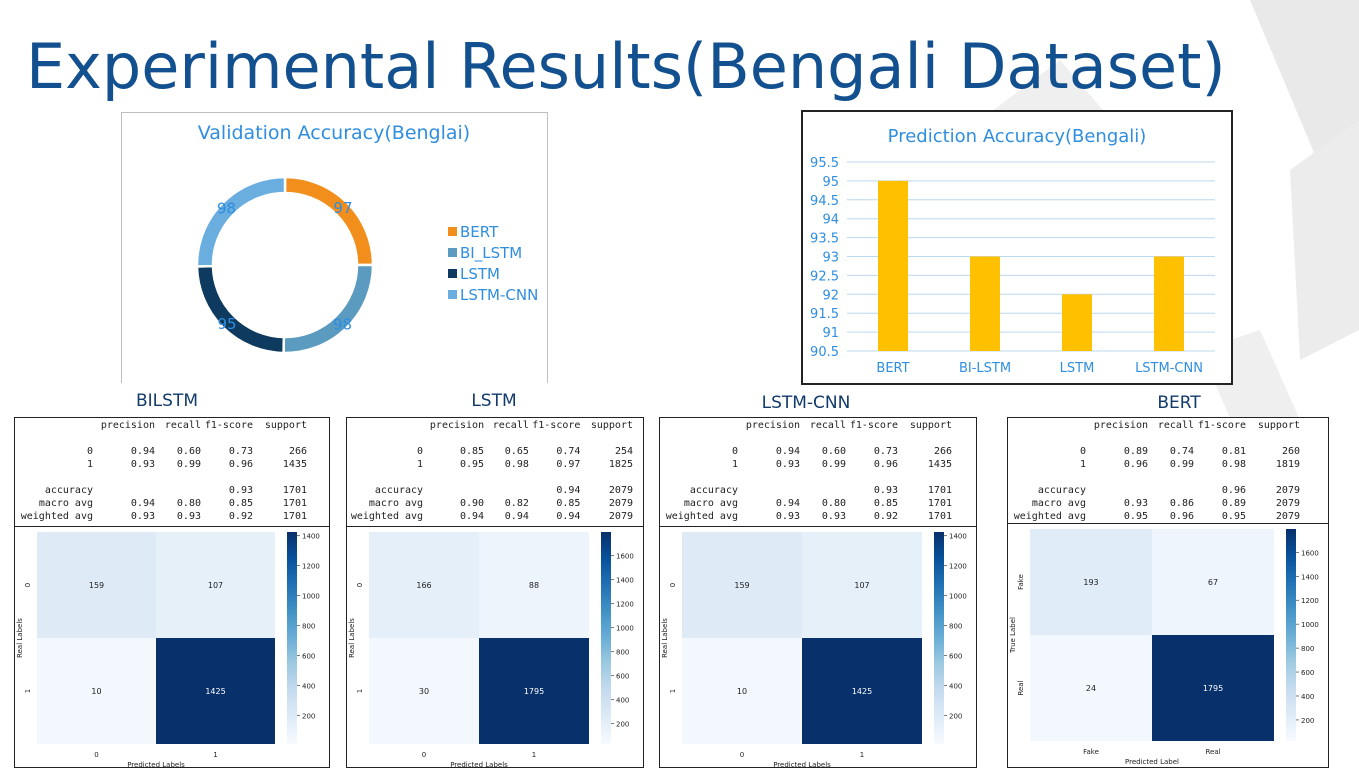  What do you see at coordinates (308, 657) in the screenshot?
I see `cm-colorbar-label: 600` at bounding box center [308, 657].